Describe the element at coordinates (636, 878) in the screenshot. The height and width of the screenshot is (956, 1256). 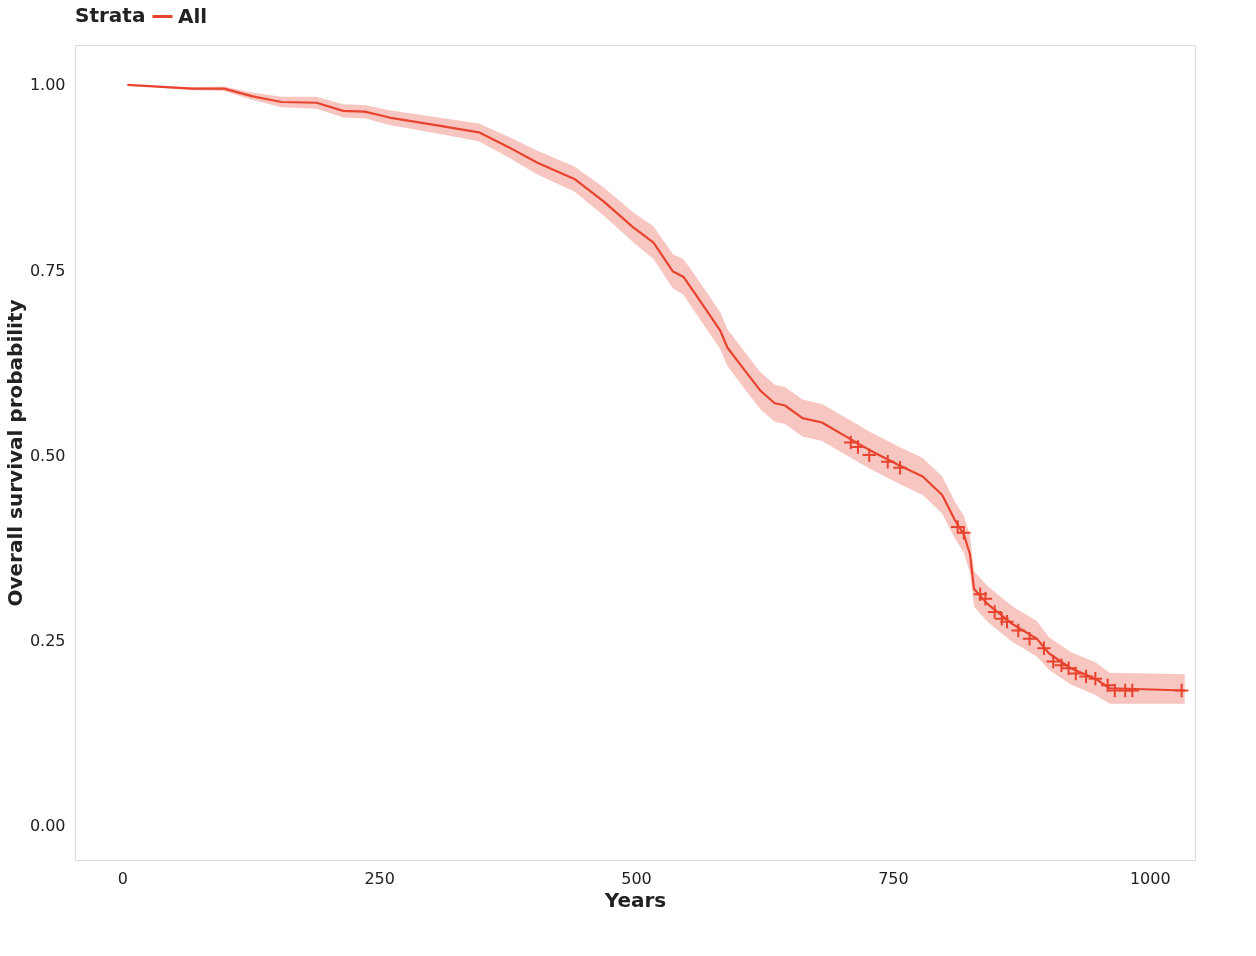
I see `x-tick-label: 500` at that location.